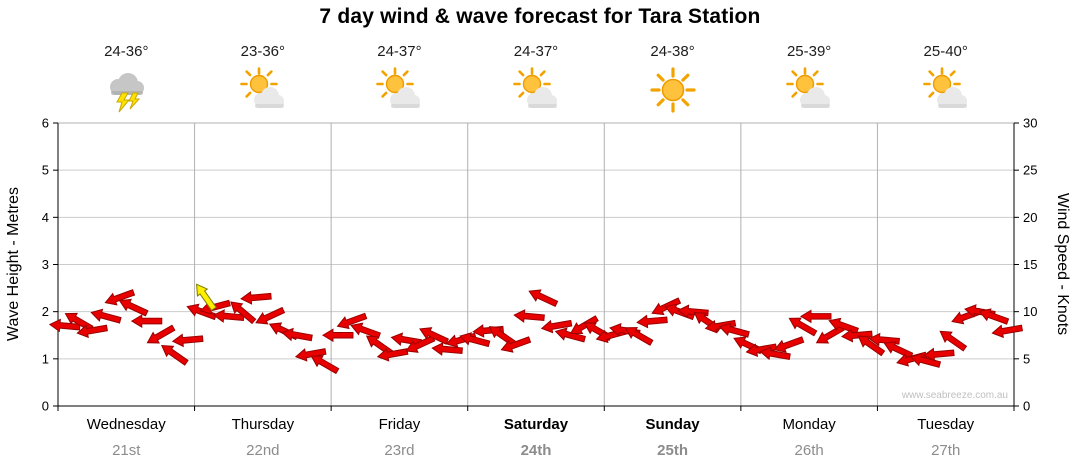 The height and width of the screenshot is (475, 1080). What do you see at coordinates (809, 438) in the screenshot?
I see `day-label-monday: Monday 26th` at bounding box center [809, 438].